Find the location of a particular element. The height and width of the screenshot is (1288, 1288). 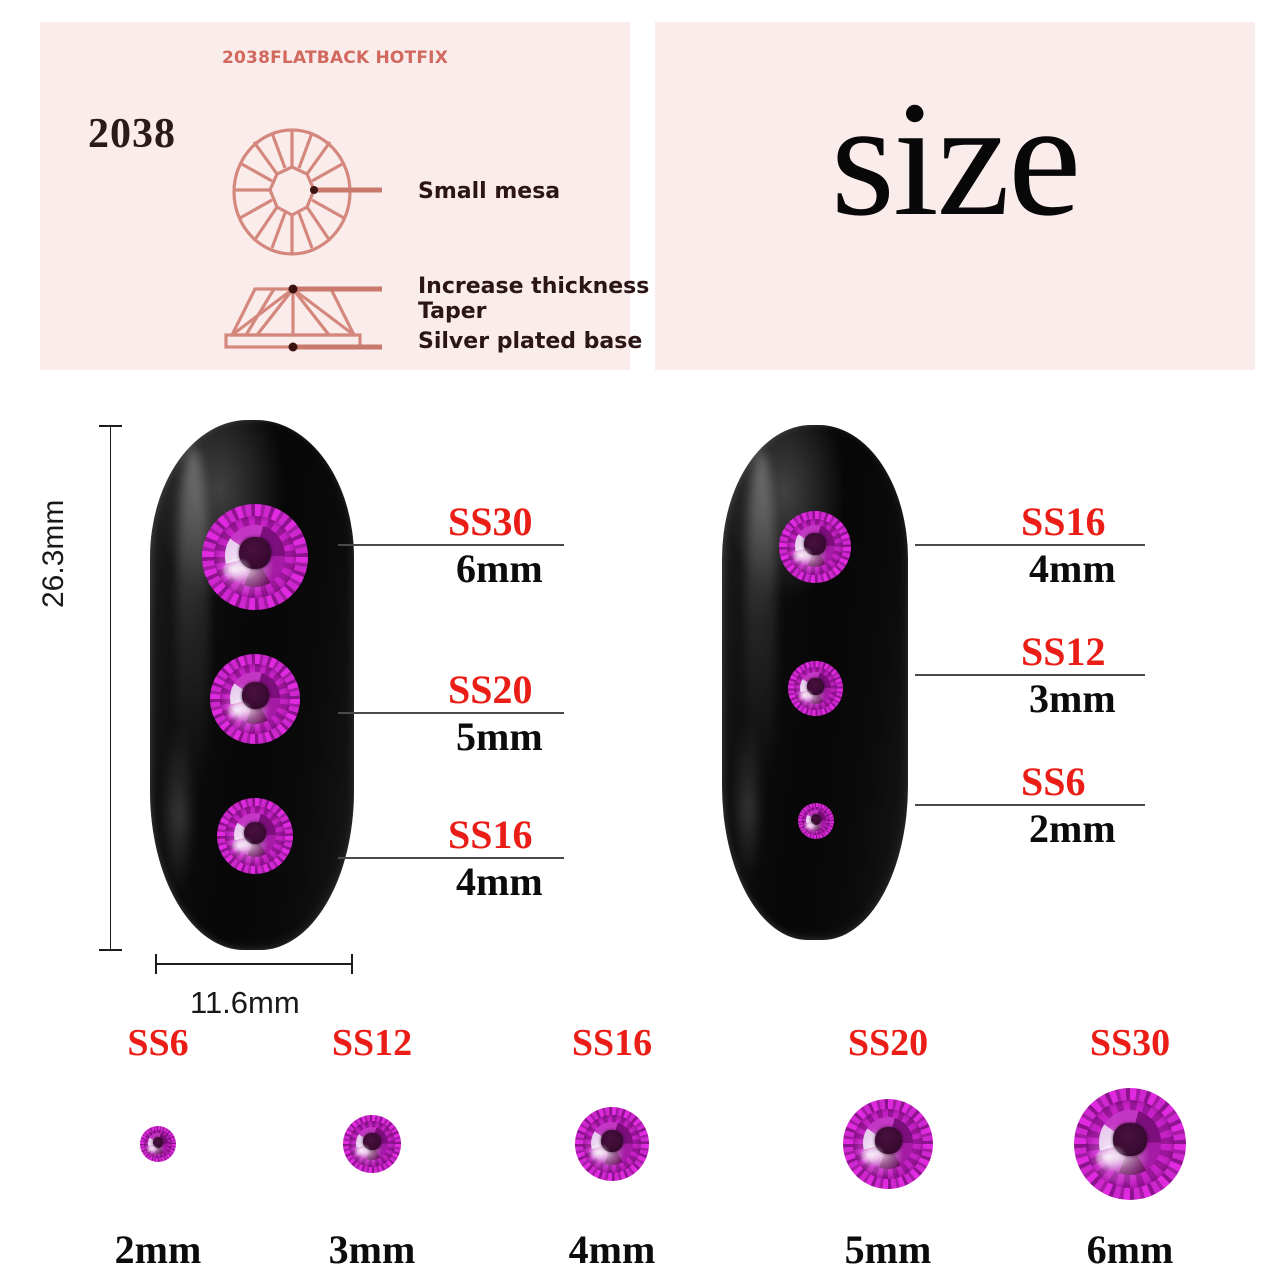

height-dimension-label: 26.3mm is located at coordinates (53, 553).